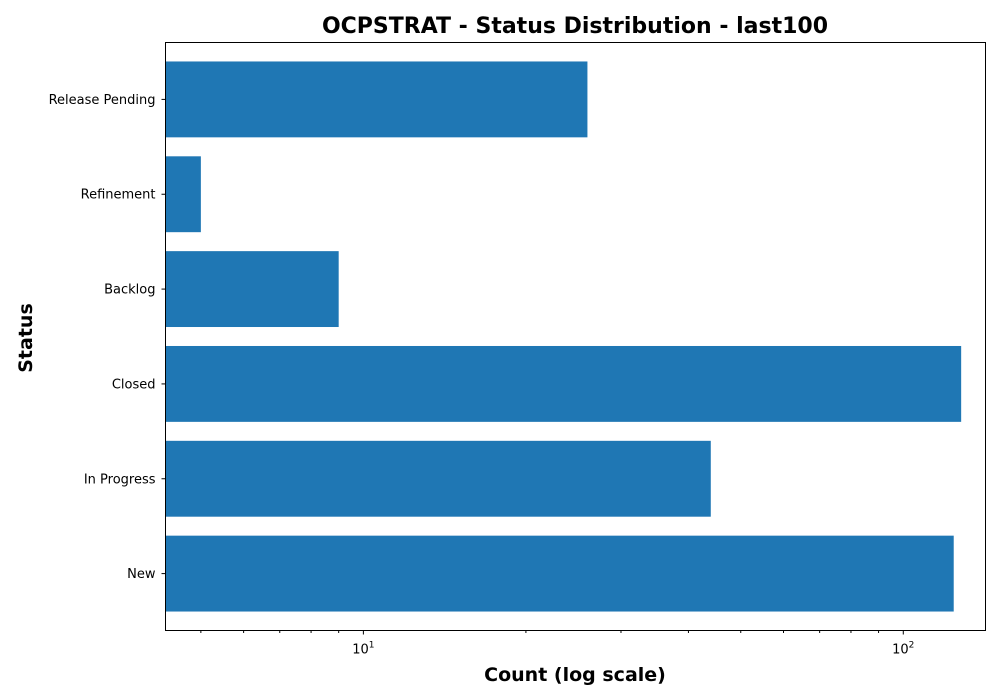  Describe the element at coordinates (26, 338) in the screenshot. I see `y-axis-label: Status` at that location.